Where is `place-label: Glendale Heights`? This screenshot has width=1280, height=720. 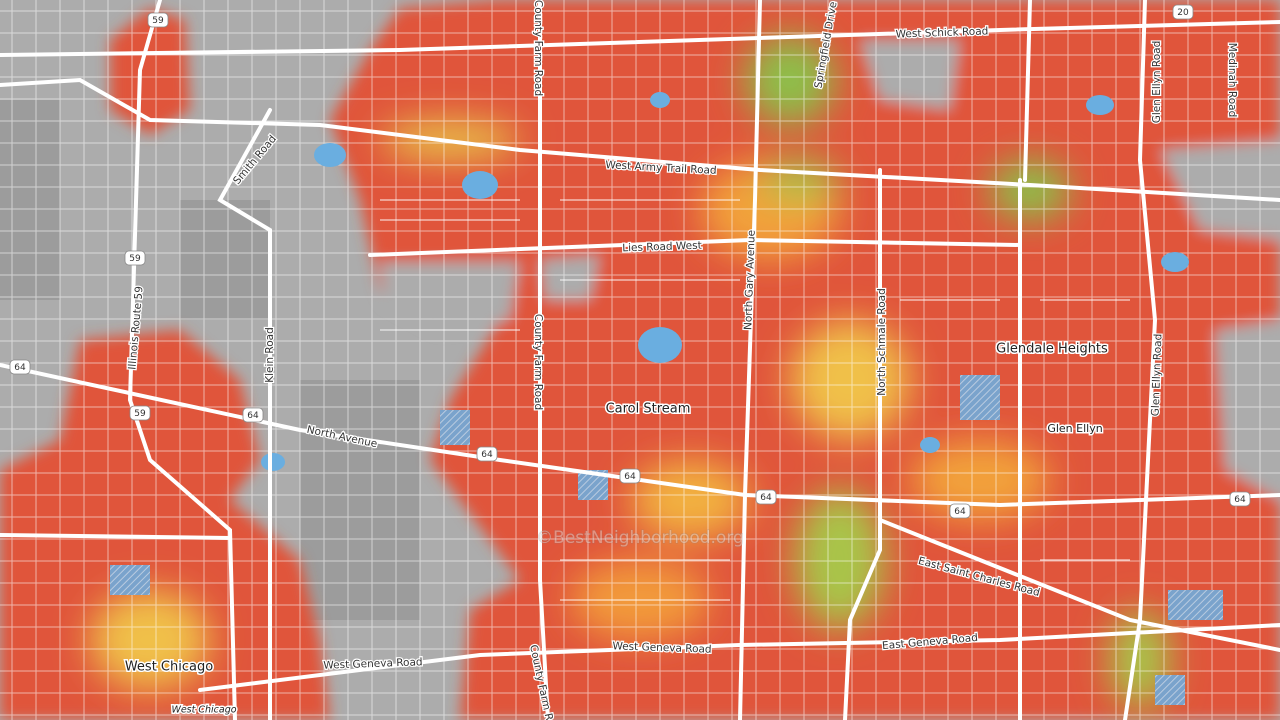 place-label: Glendale Heights is located at coordinates (1052, 349).